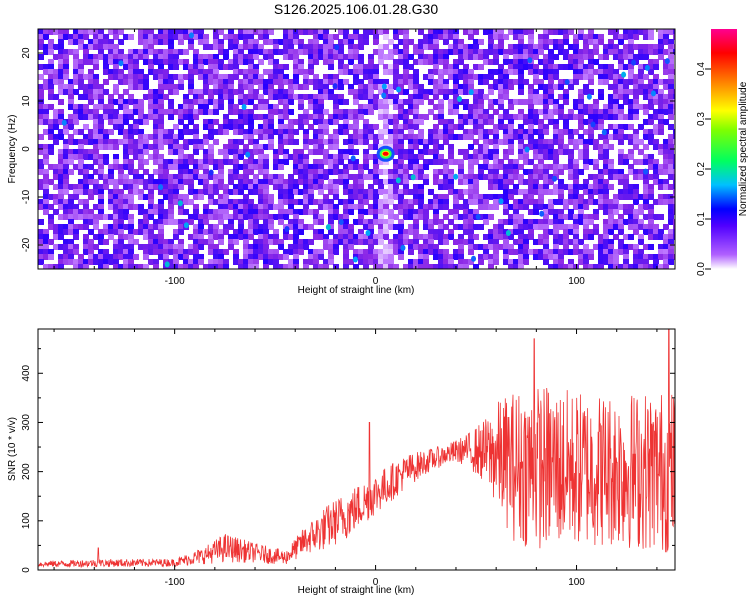 This screenshot has width=750, height=600. I want to click on spectrogram-y-tick-label: -10, so click(26, 196).